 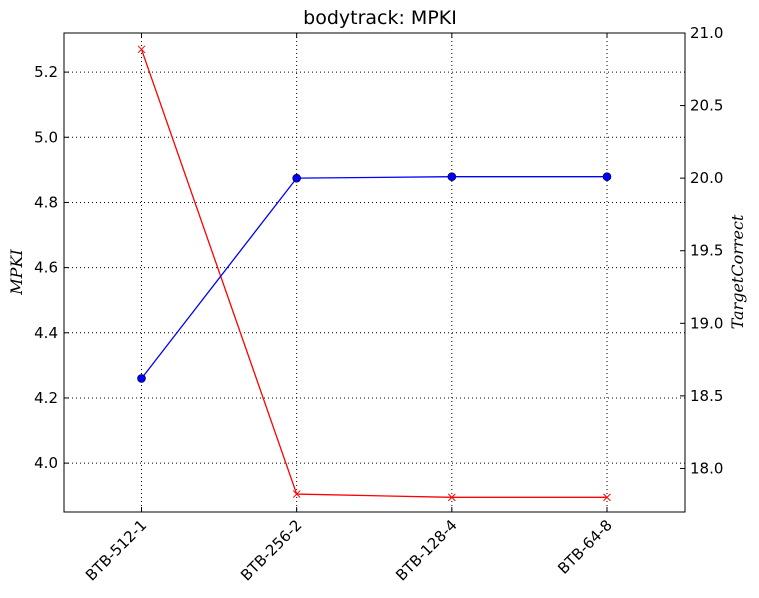 I want to click on y-tick-label-right: 19.0, so click(x=706, y=323).